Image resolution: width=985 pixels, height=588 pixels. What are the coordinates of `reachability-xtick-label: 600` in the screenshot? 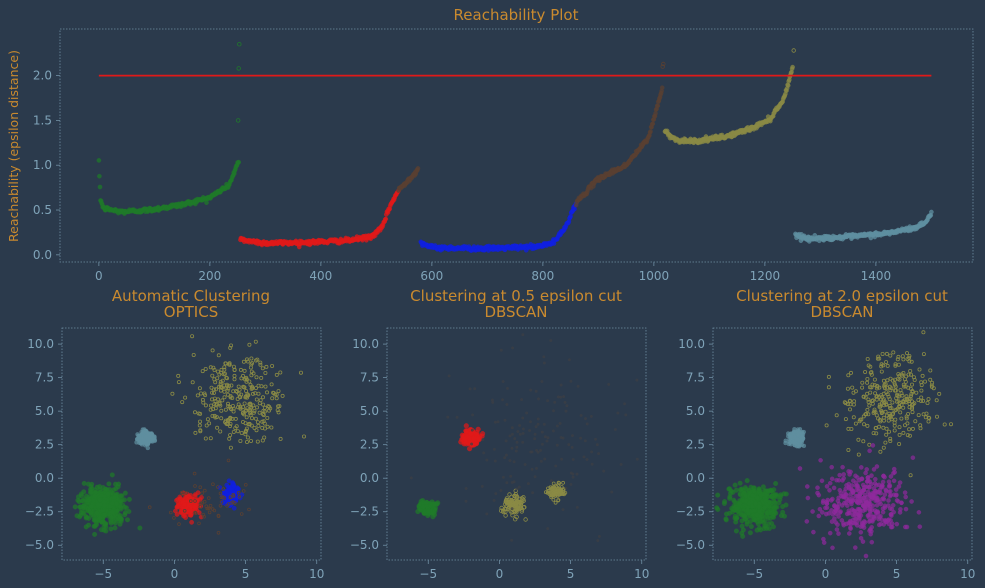 It's located at (431, 276).